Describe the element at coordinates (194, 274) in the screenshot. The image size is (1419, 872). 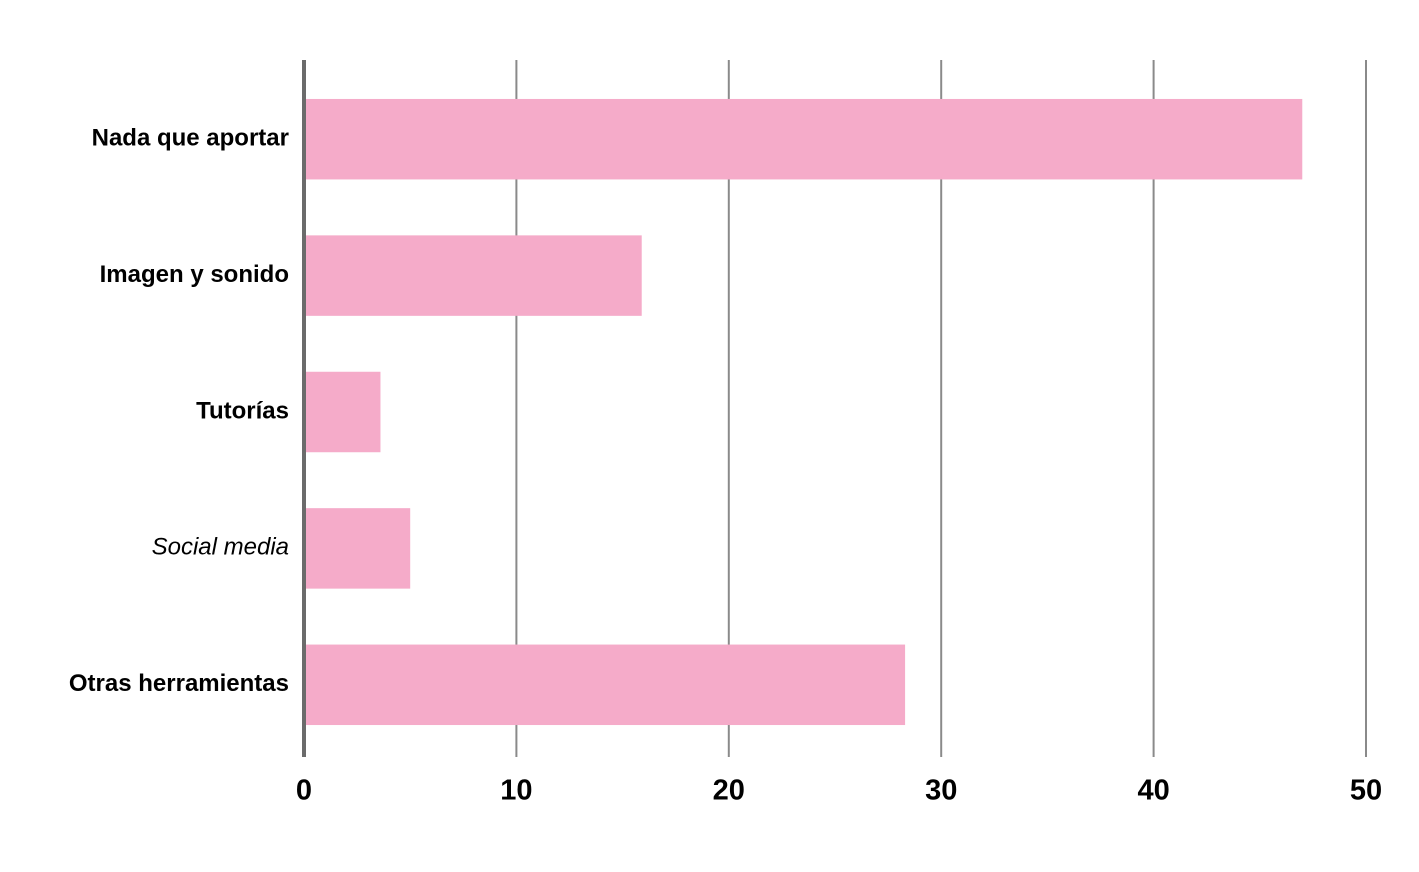
I see `y-tick-label: Imagen y sonido` at that location.